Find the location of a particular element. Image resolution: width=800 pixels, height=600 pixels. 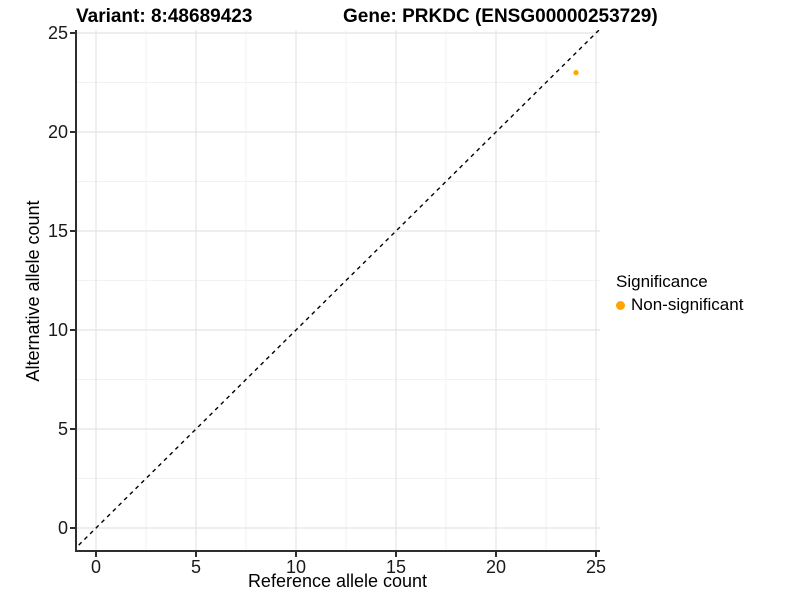

x-tick-label: 25 is located at coordinates (596, 567).